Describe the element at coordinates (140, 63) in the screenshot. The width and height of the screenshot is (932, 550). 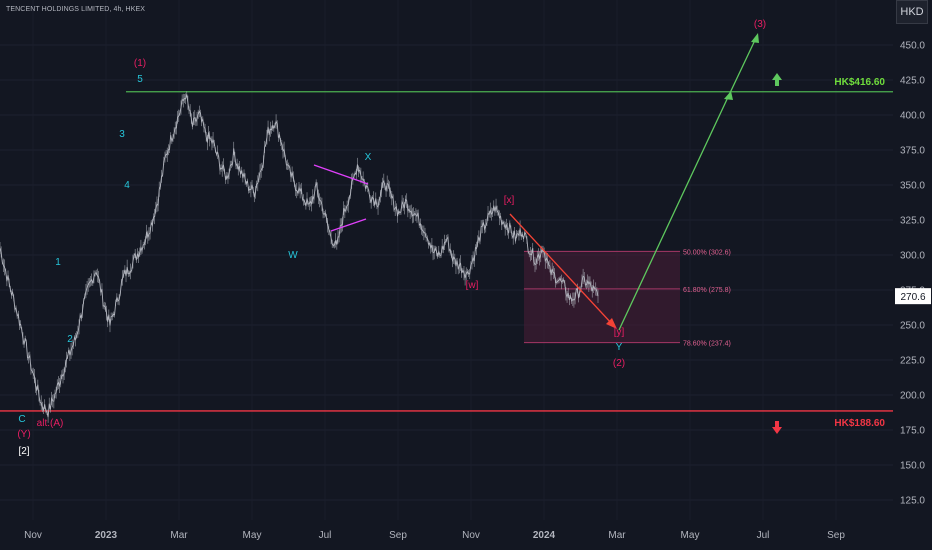
I see `wave-label: (1)` at that location.